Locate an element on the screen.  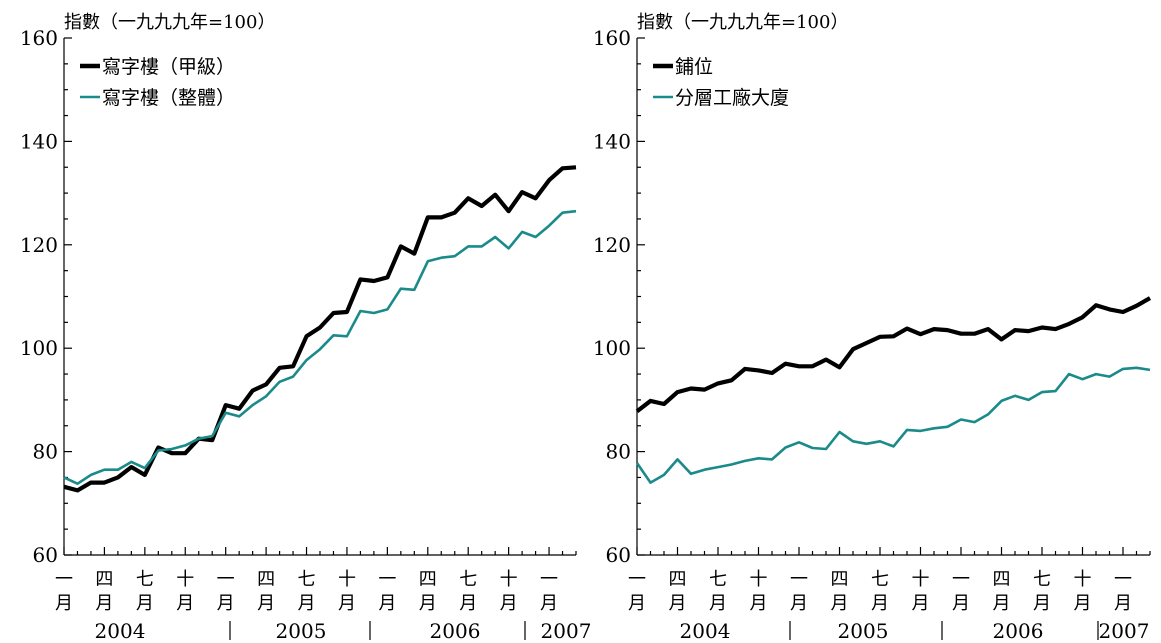
legend-label: 分層工廠大廈 is located at coordinates (732, 97).